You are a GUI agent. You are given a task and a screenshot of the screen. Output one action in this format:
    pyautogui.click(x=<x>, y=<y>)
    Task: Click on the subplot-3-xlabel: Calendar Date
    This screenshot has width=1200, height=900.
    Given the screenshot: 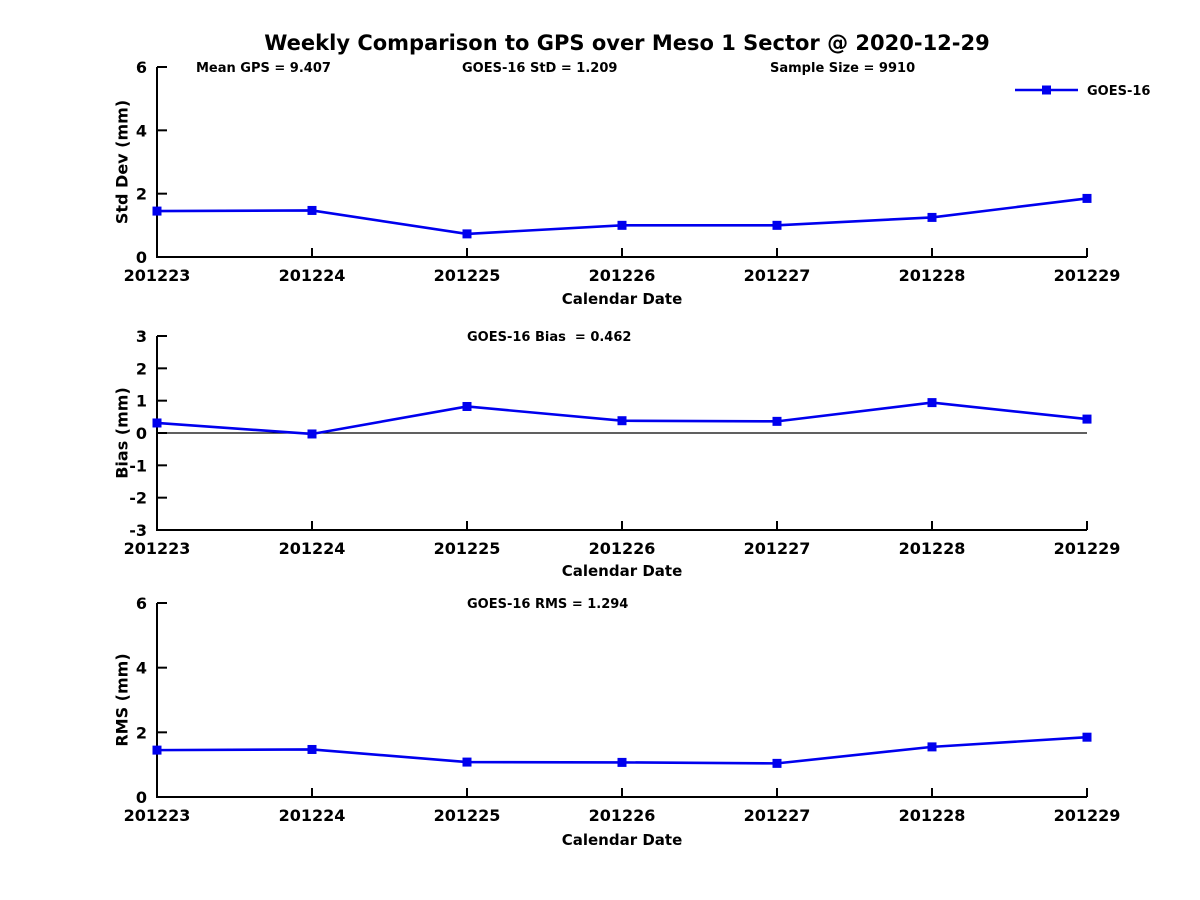 What is the action you would take?
    pyautogui.click(x=622, y=840)
    